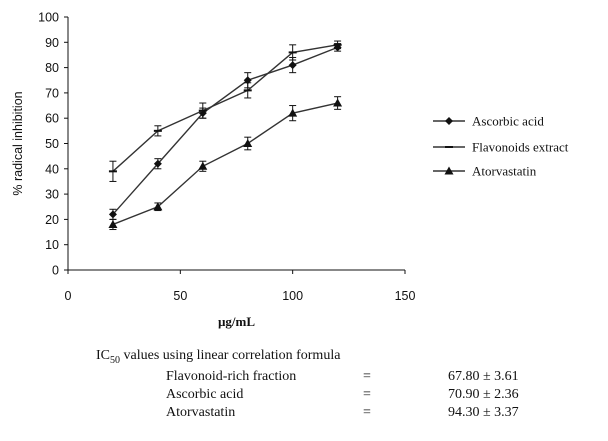  Describe the element at coordinates (103, 355) in the screenshot. I see `ic50-title-main: IC` at that location.